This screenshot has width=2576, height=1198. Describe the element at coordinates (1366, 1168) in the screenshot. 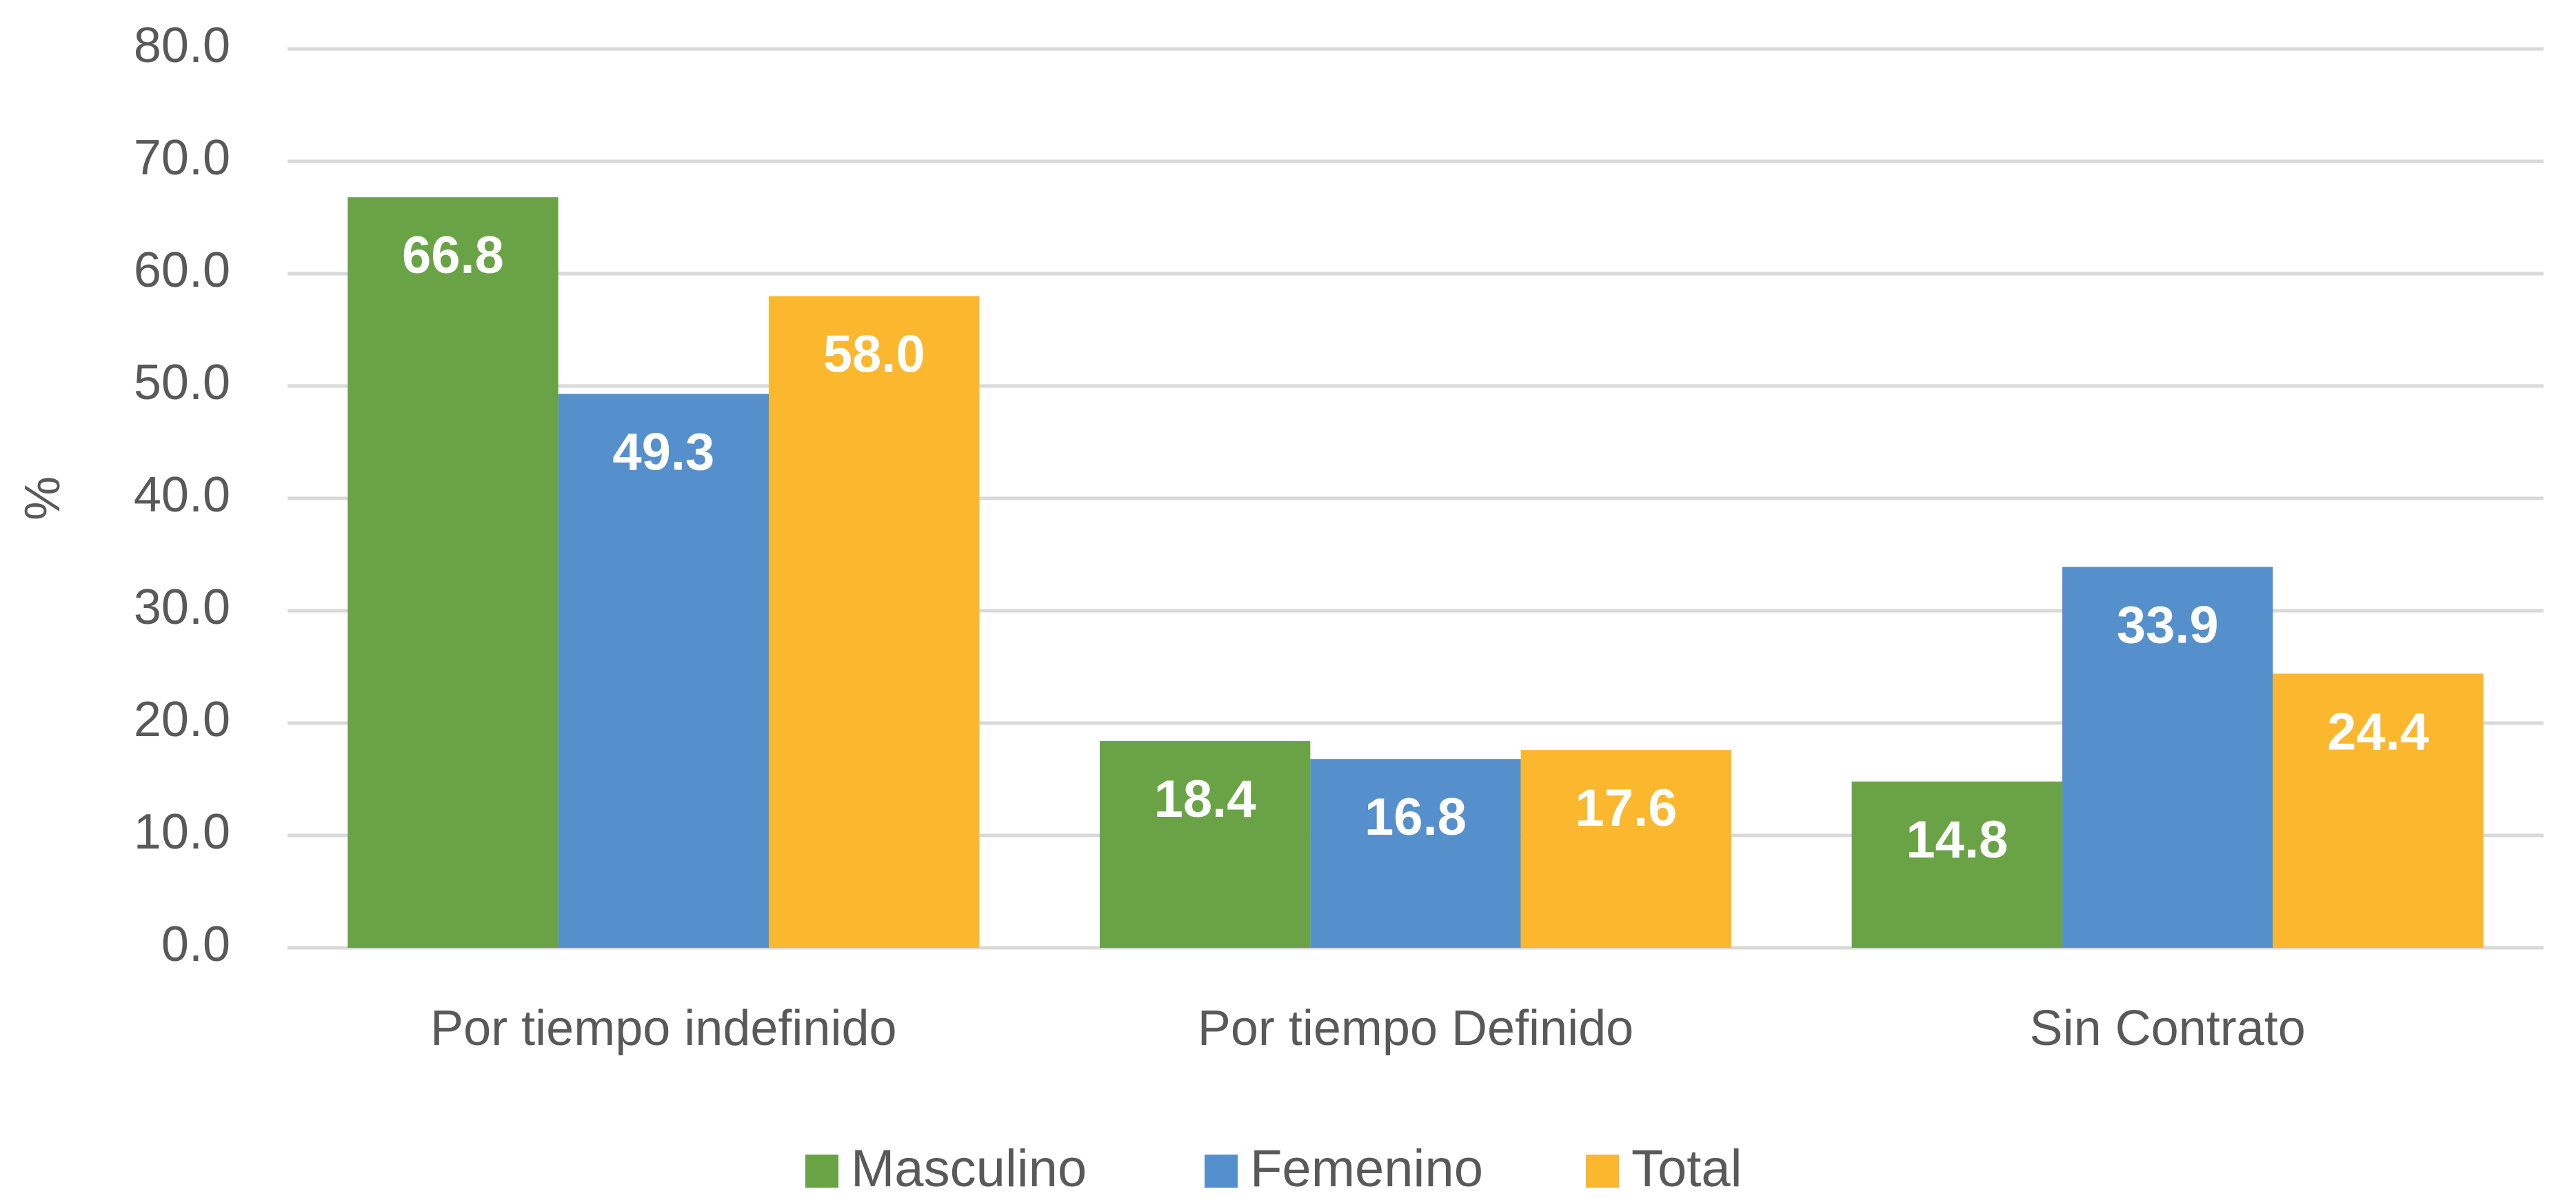

I see `legend-label: Femenino` at that location.